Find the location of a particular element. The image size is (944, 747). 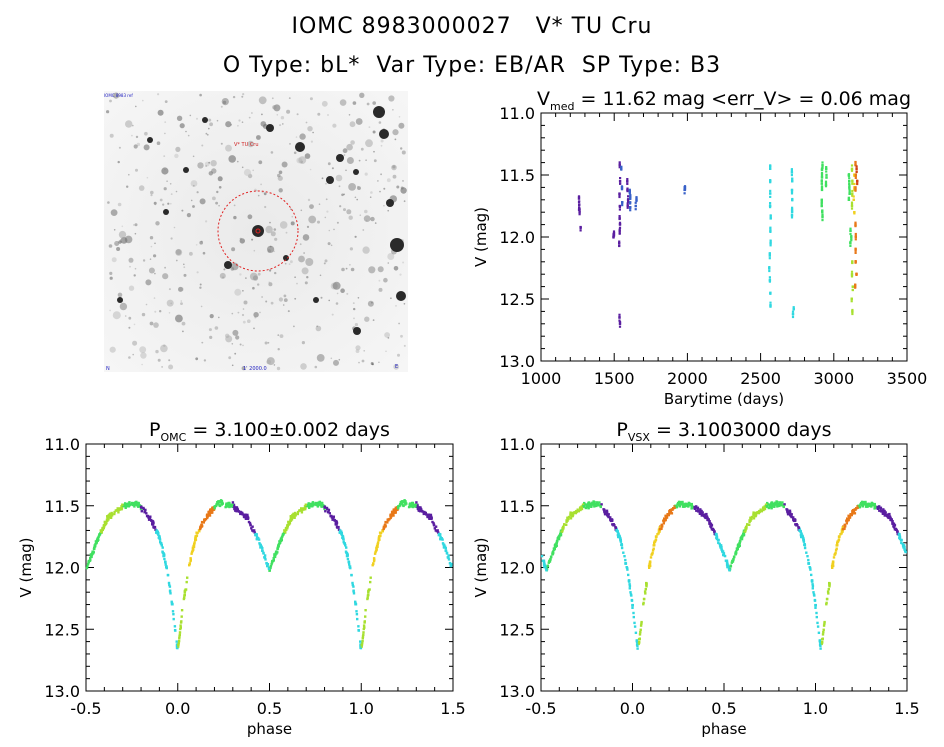

finder-bright-star is located at coordinates (390, 203).